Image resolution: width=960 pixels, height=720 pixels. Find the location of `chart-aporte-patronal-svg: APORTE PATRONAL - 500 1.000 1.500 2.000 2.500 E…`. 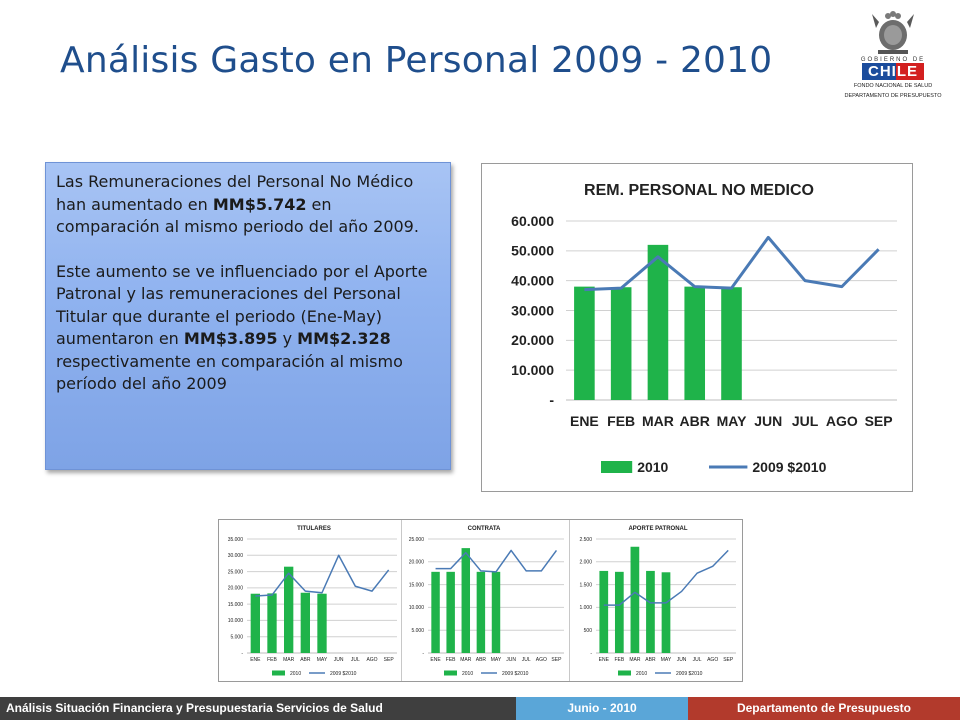

chart-aporte-patronal-svg: APORTE PATRONAL - 500 1.000 1.500 2.000 2.500 E… is located at coordinates (657, 601).